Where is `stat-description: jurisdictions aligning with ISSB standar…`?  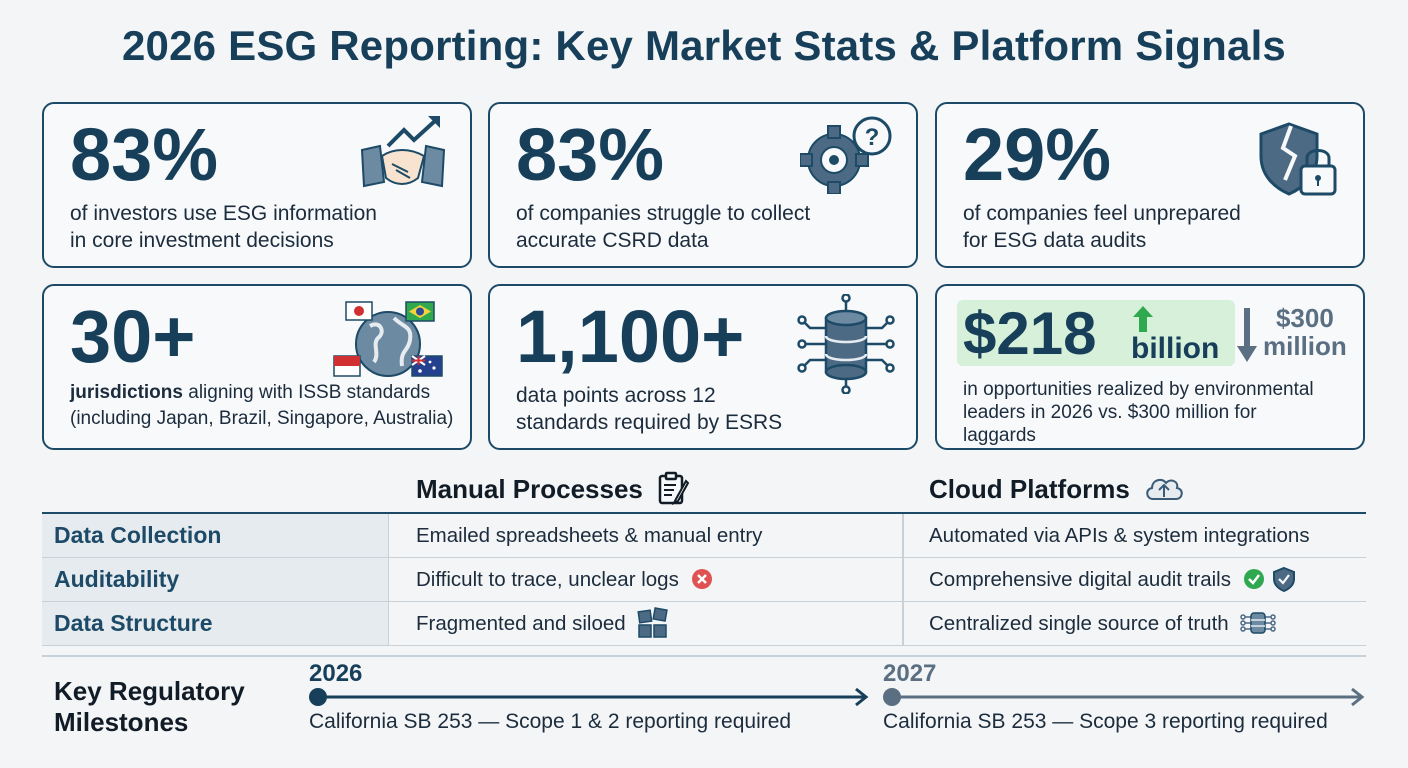 stat-description: jurisdictions aligning with ISSB standar… is located at coordinates (262, 405).